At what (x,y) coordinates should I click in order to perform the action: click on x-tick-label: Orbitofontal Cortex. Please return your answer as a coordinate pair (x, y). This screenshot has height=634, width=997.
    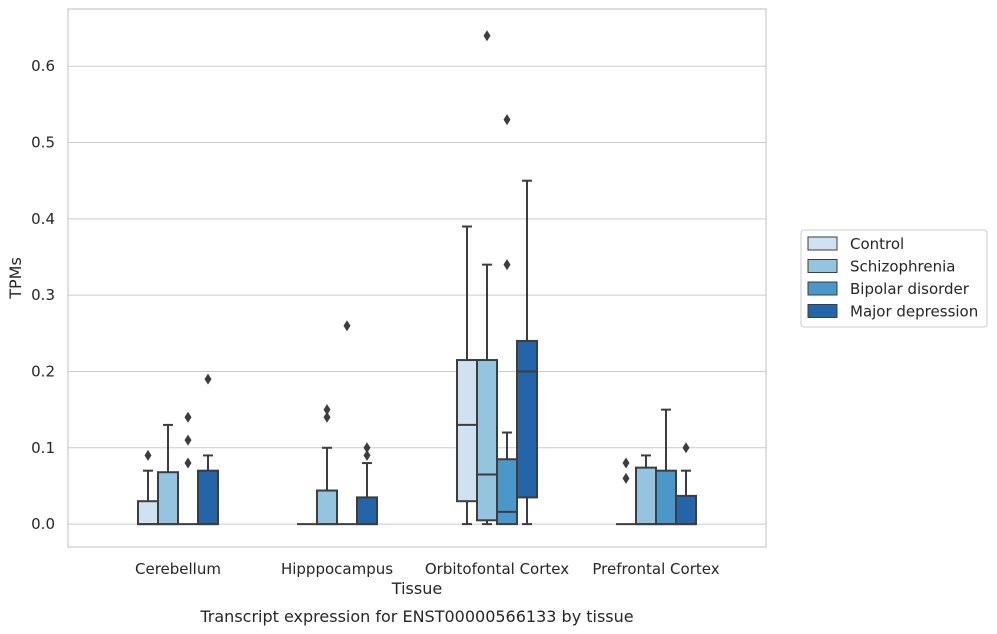
    Looking at the image, I should click on (497, 569).